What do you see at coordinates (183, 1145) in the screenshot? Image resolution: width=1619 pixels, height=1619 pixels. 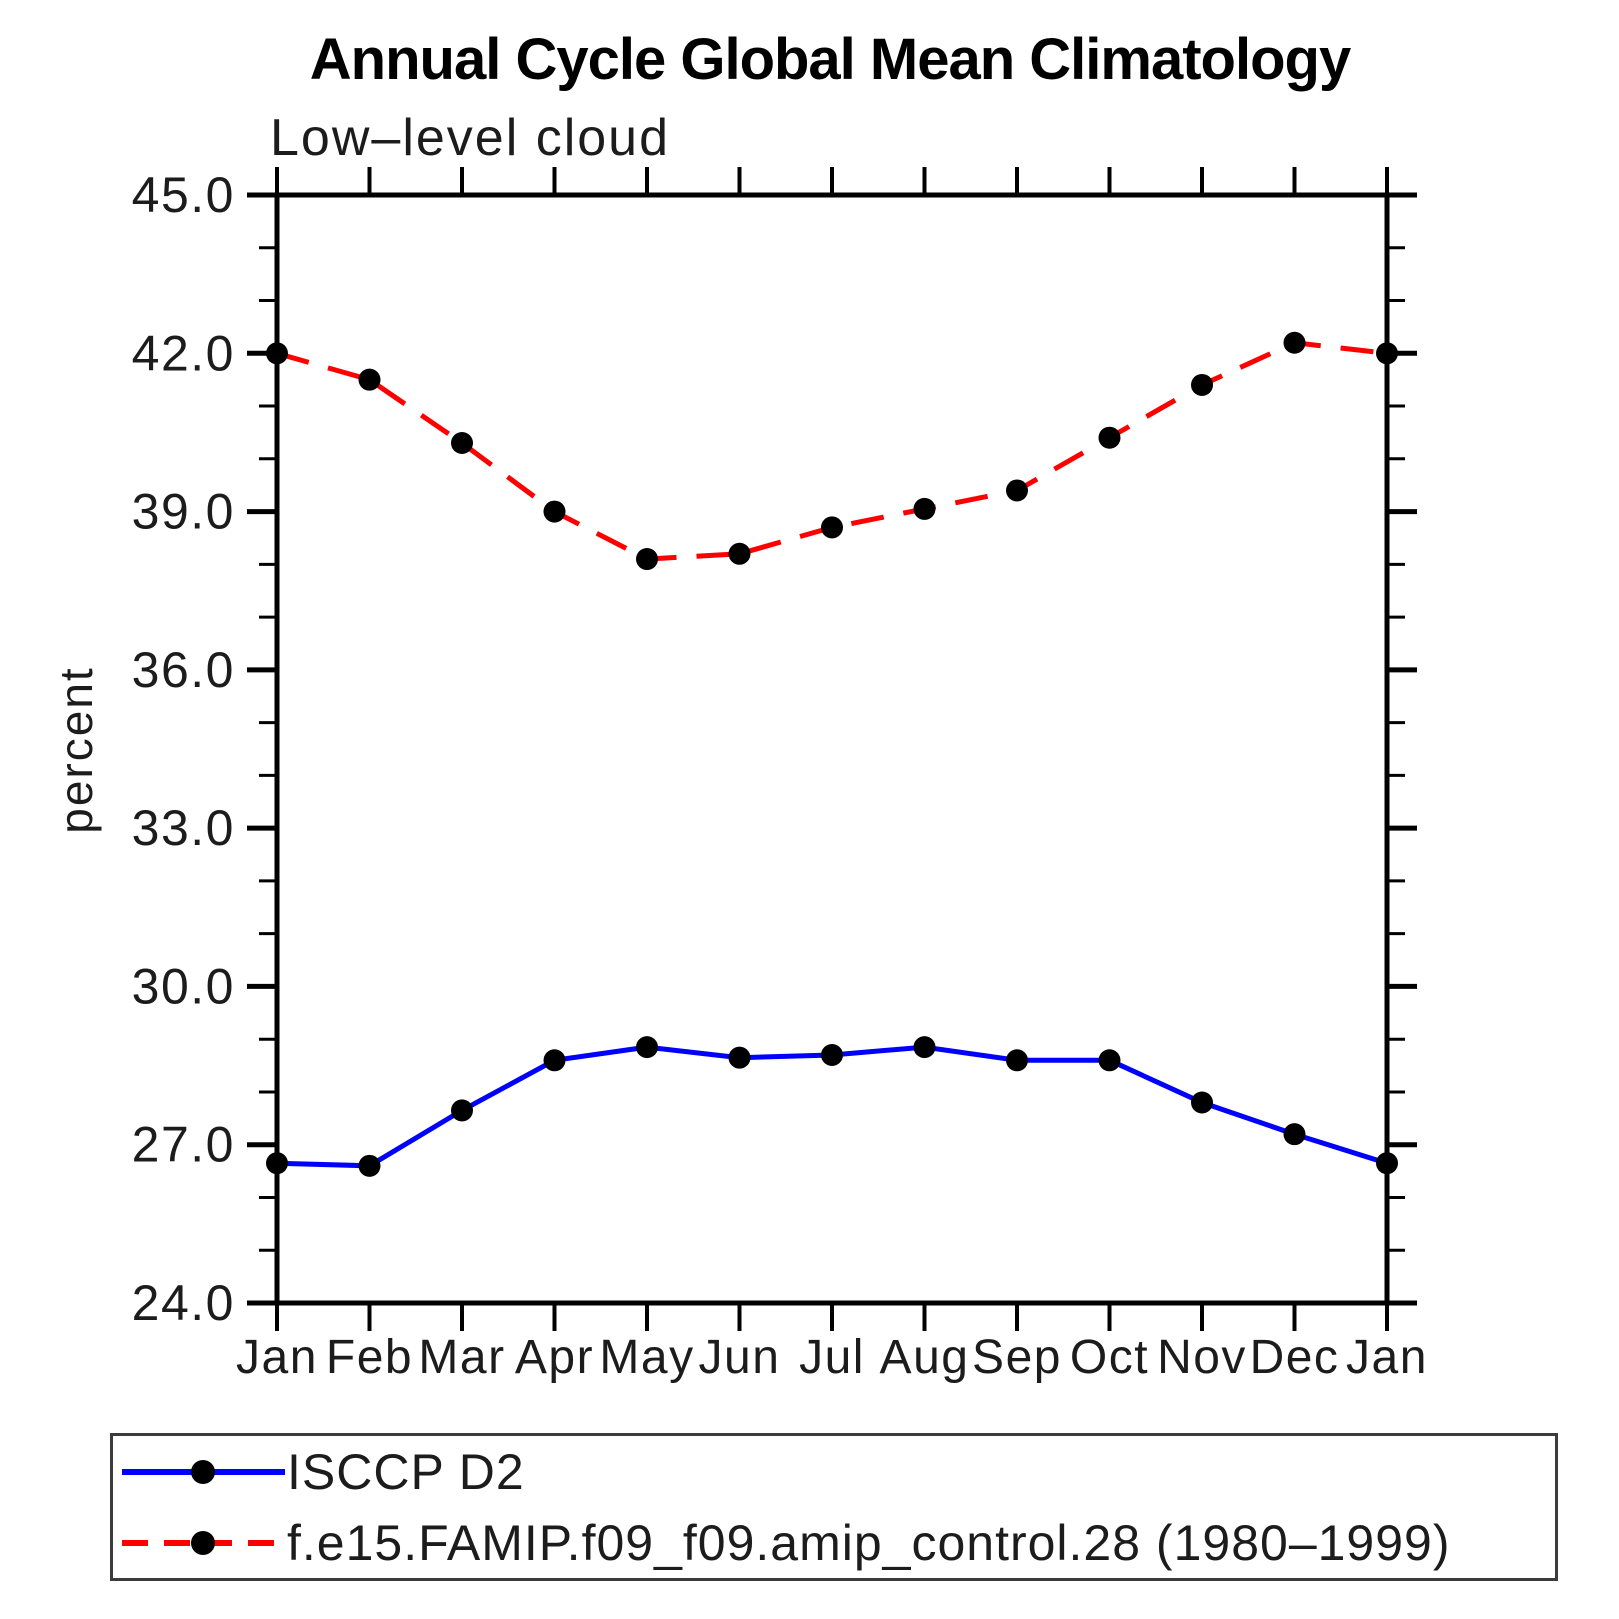 I see `y-tick-label: 27.0` at bounding box center [183, 1145].